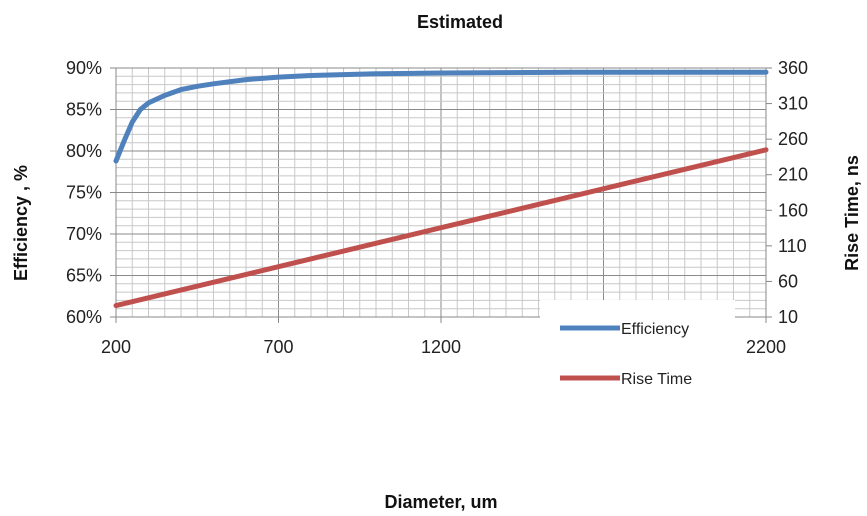 The height and width of the screenshot is (516, 867). Describe the element at coordinates (84, 68) in the screenshot. I see `y-left-tick-label: 90%` at that location.